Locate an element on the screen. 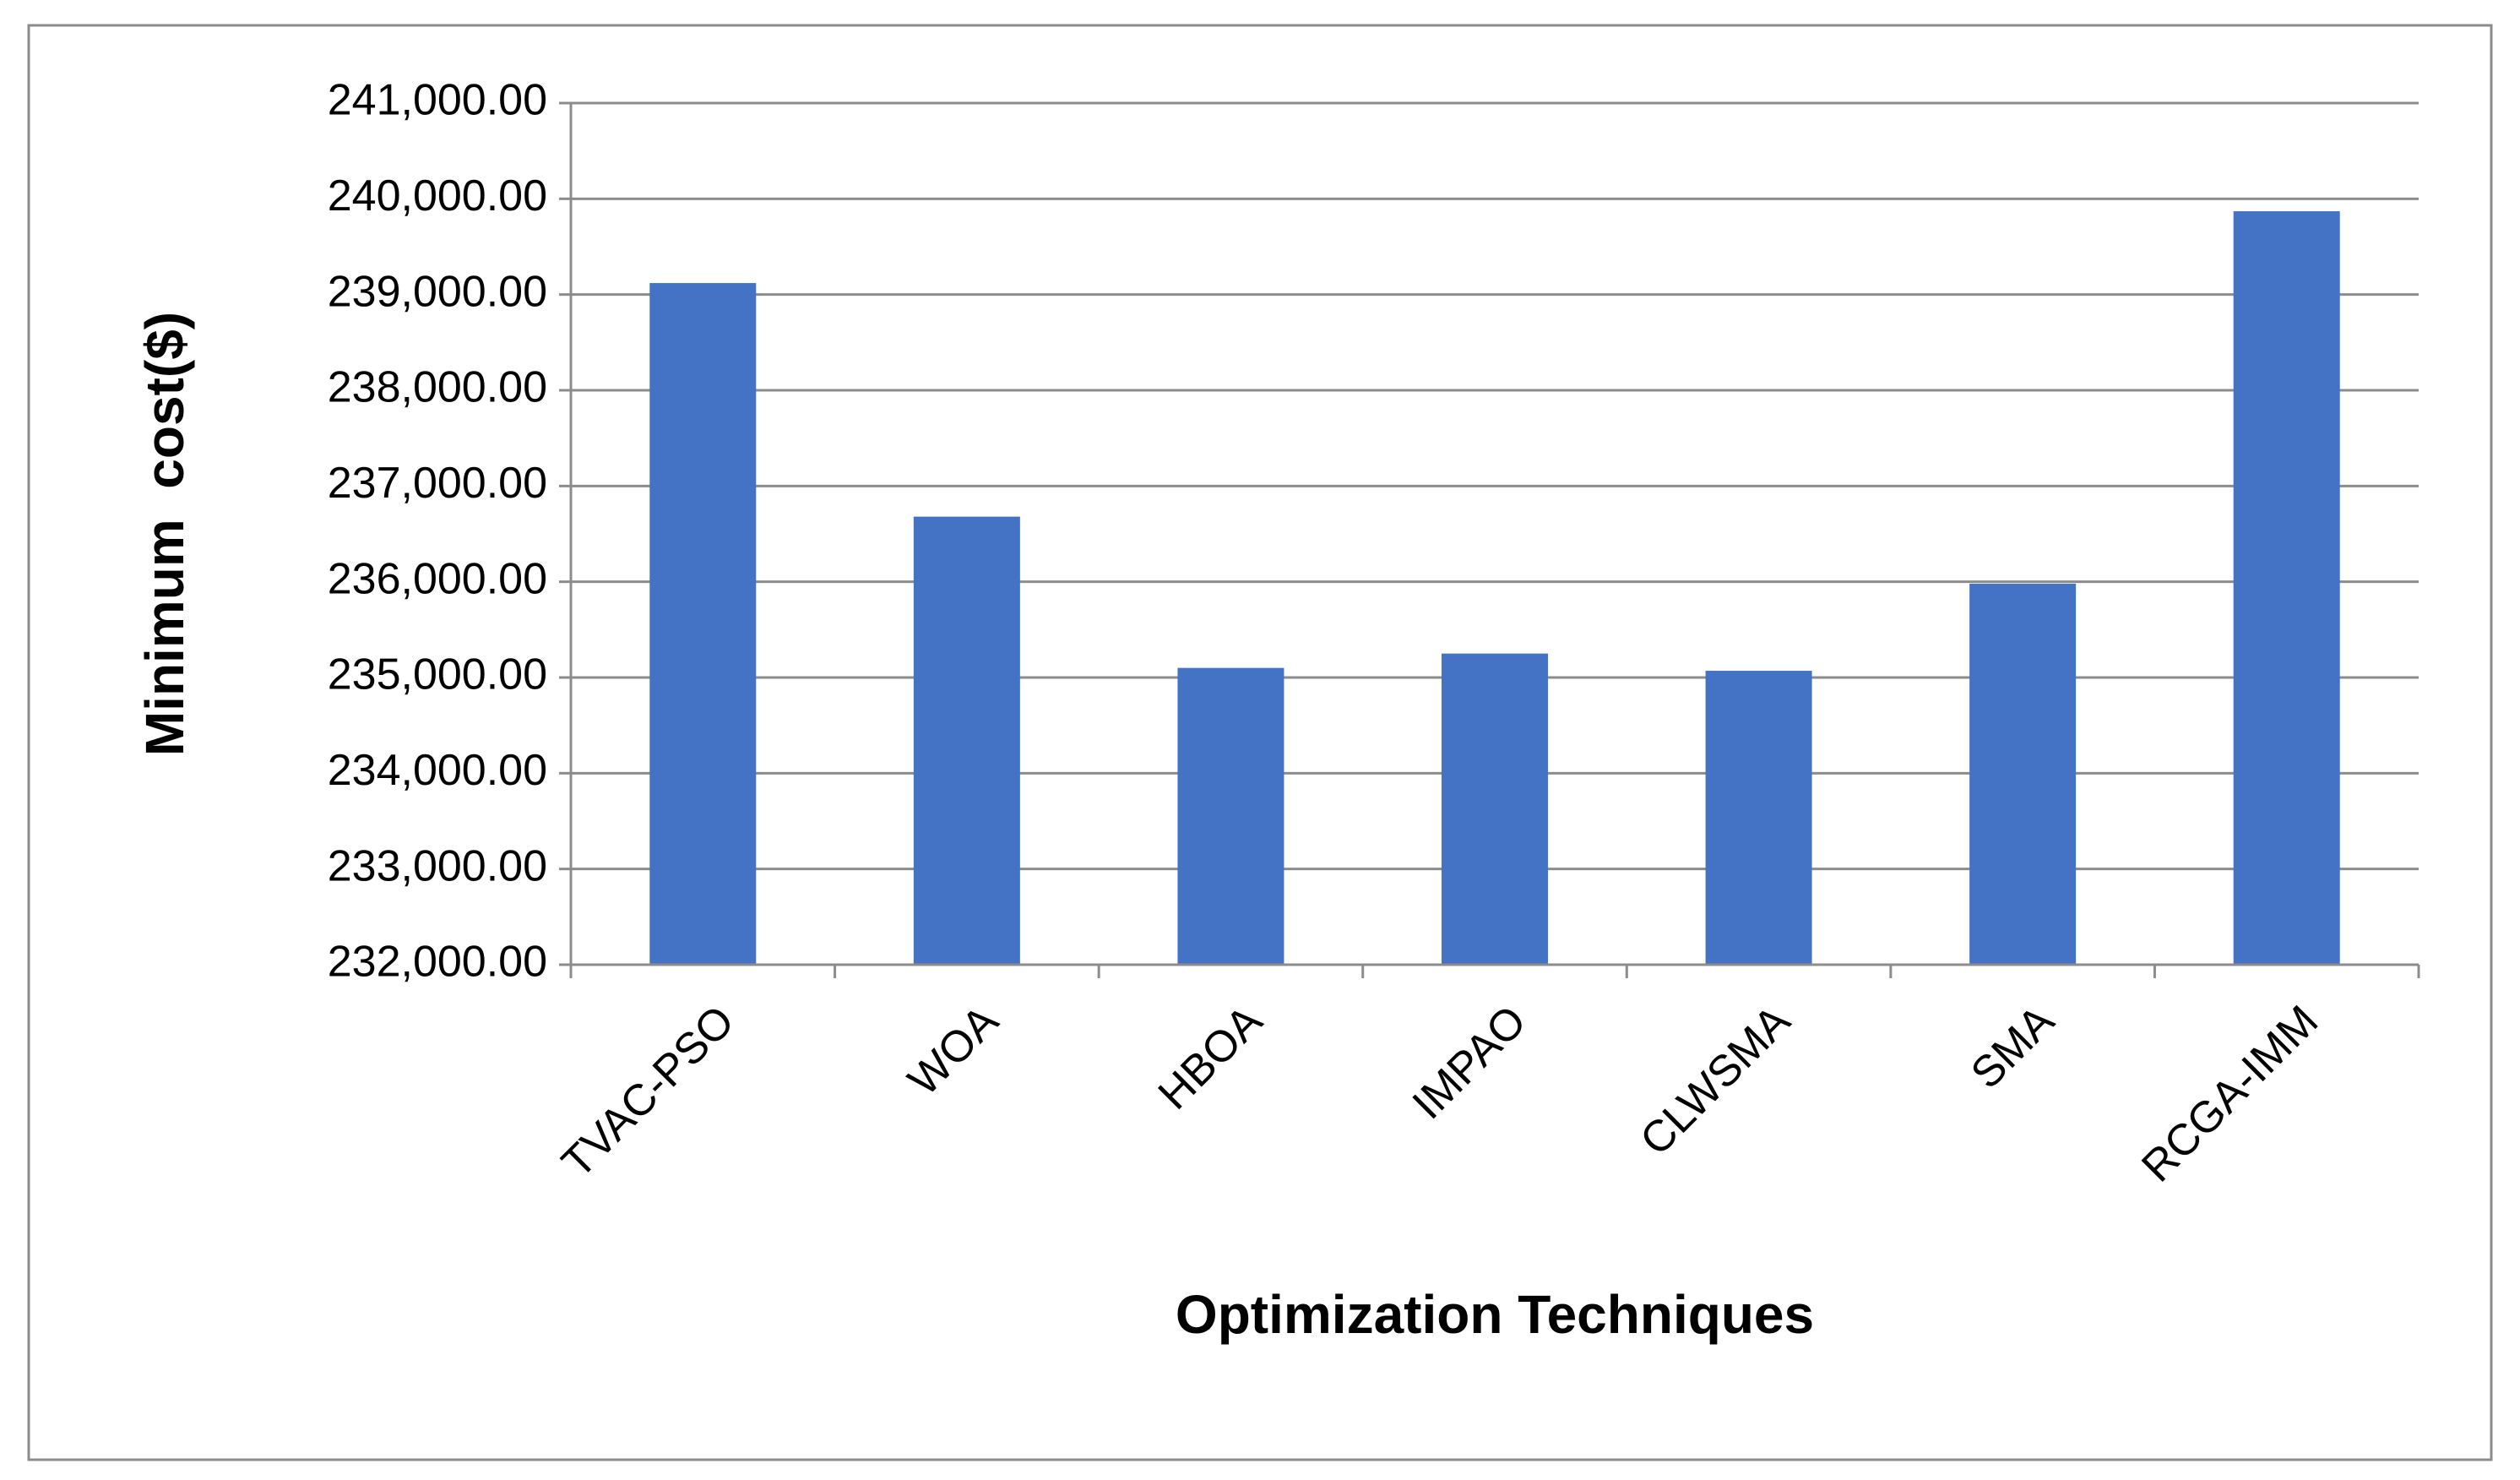  y-tick-label: 235,000.00 is located at coordinates (437, 674).